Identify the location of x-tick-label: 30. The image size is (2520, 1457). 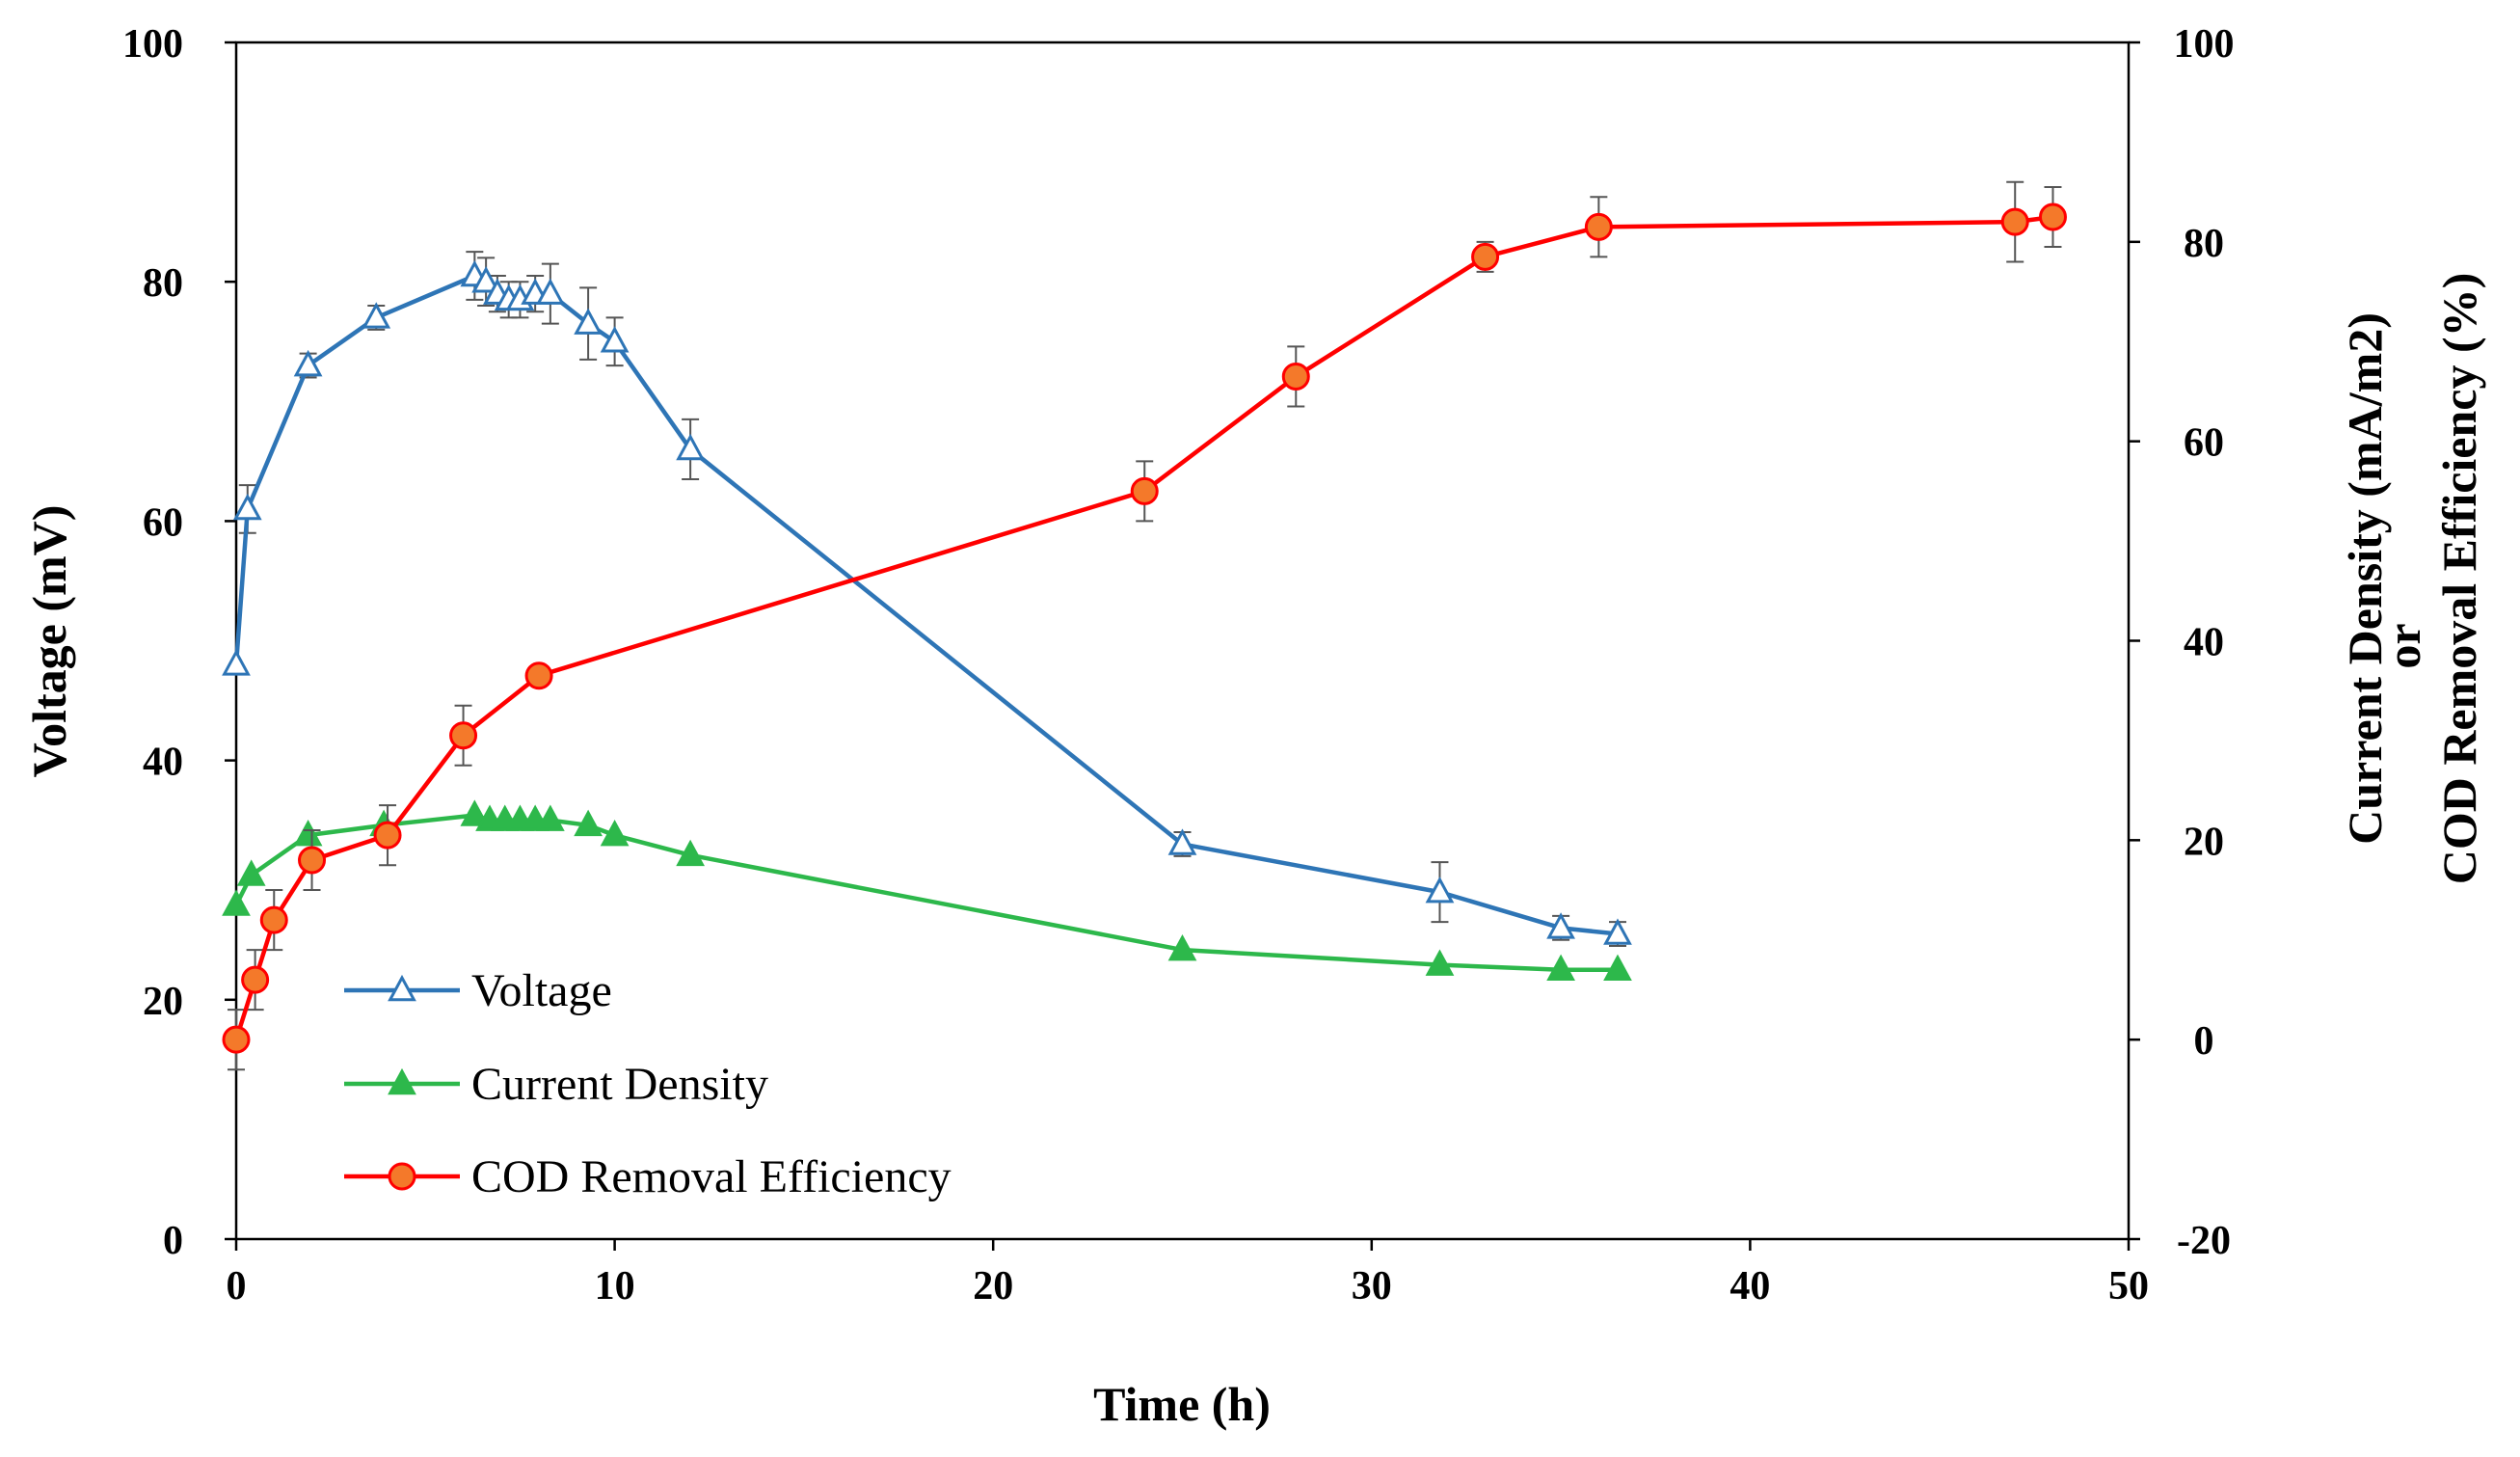
(1372, 1286).